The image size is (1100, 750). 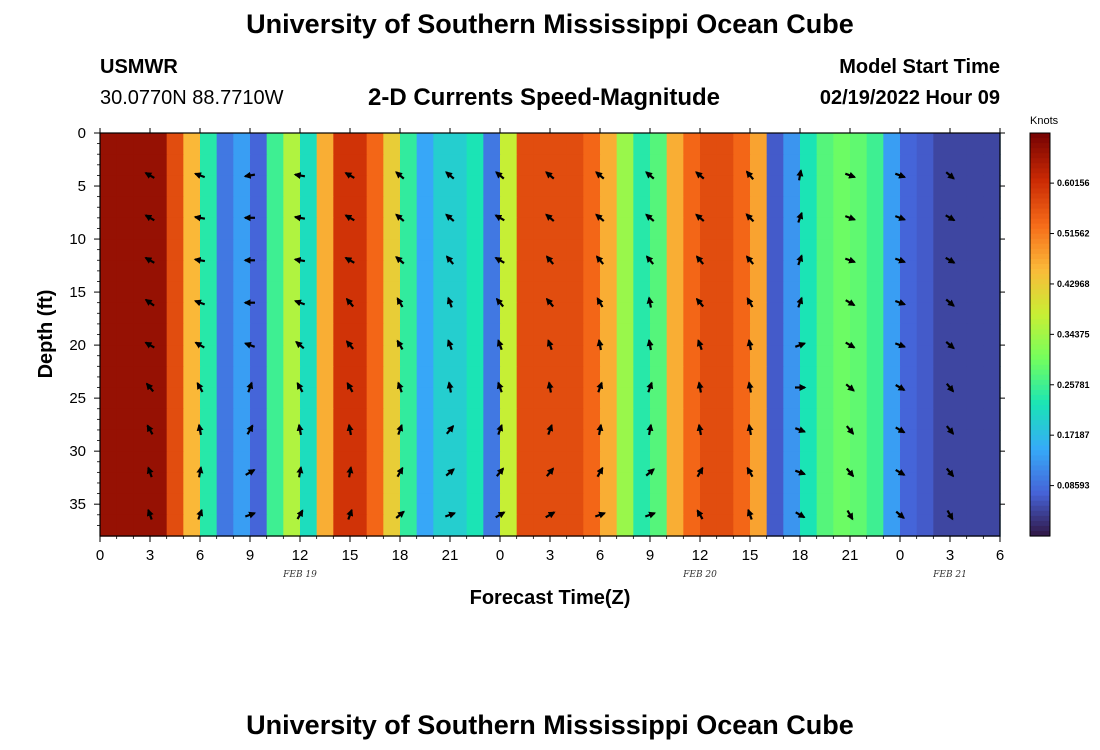 I want to click on x-tick-label: 0, so click(x=900, y=555).